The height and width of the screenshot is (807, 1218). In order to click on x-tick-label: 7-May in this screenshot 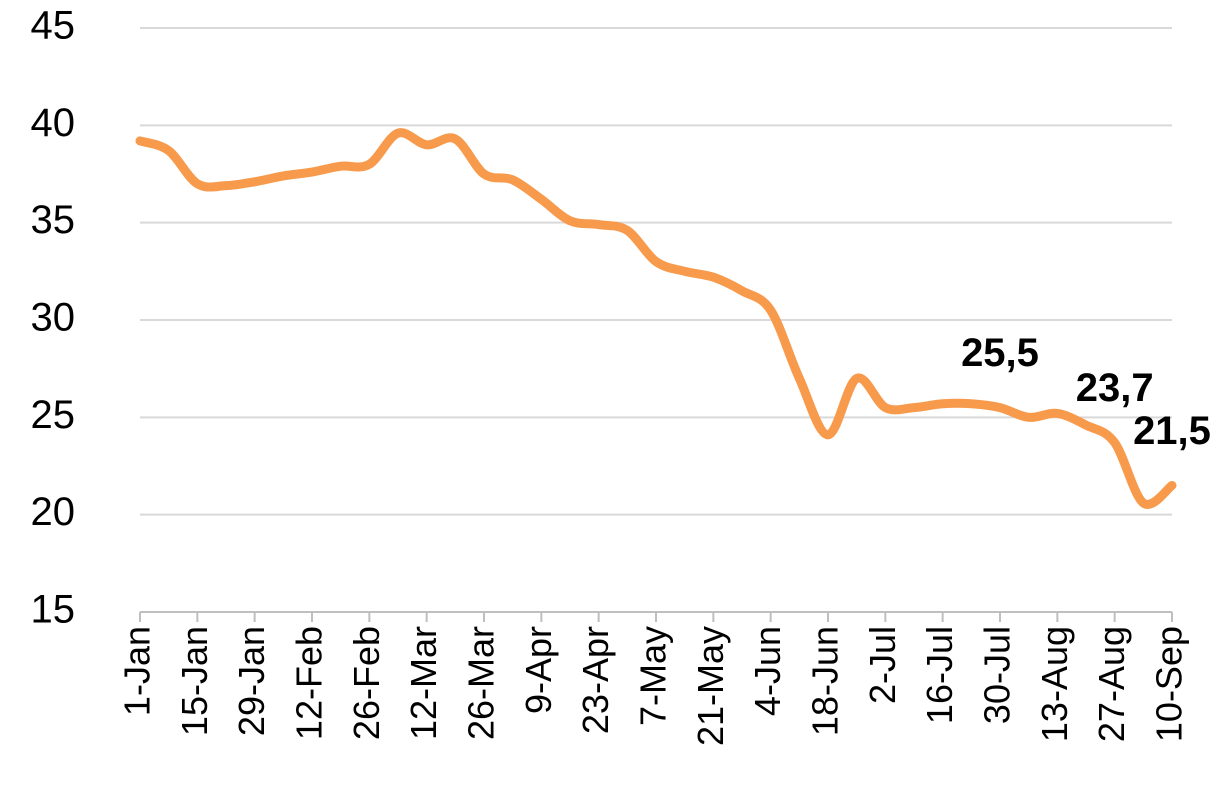, I will do `click(653, 676)`.